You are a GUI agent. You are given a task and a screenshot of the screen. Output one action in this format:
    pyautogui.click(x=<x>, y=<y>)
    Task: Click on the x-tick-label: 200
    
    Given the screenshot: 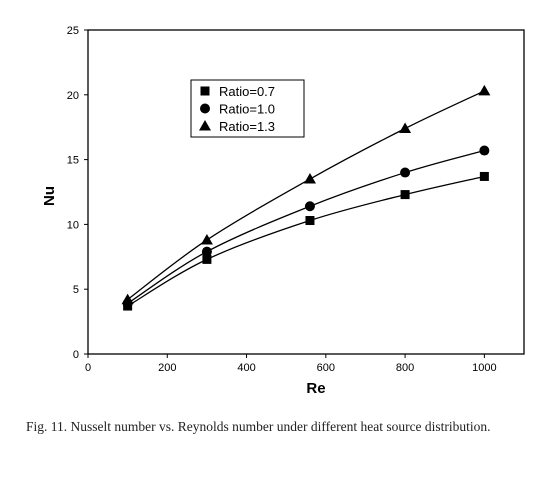 What is the action you would take?
    pyautogui.click(x=167, y=368)
    